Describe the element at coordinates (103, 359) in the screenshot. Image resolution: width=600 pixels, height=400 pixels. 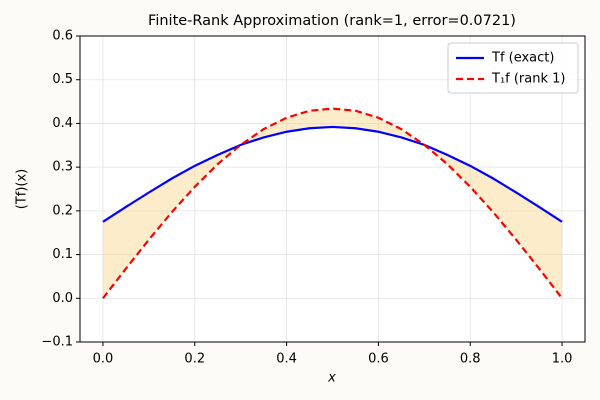
I see `x-tick-label: 0.0` at that location.